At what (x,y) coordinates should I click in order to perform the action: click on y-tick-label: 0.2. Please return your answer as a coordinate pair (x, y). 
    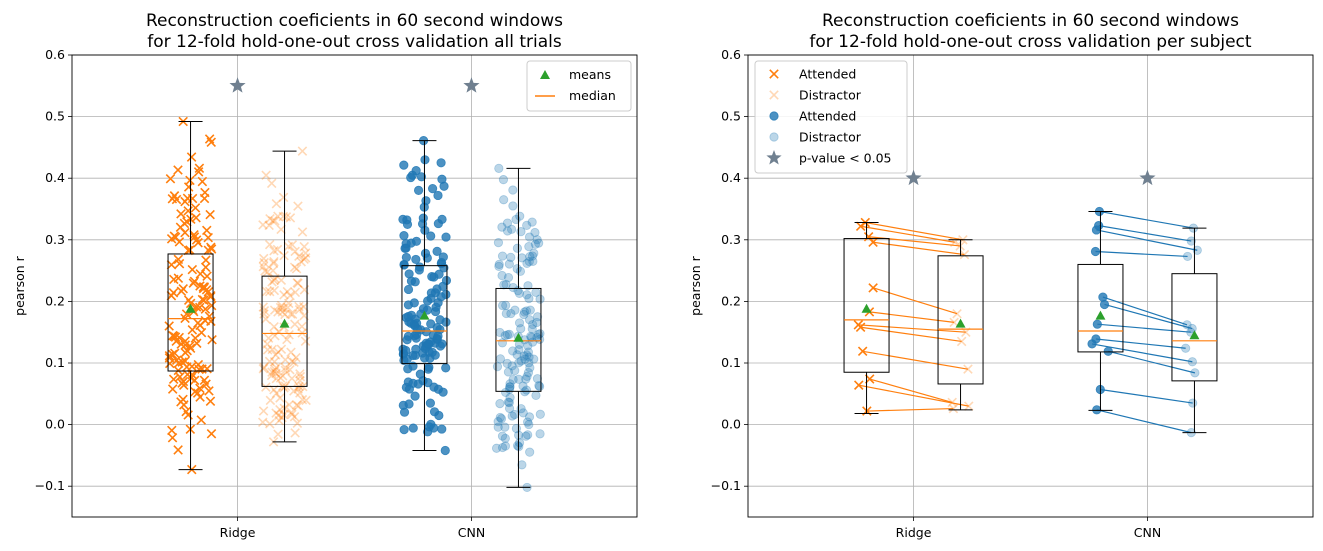
    Looking at the image, I should click on (55, 300).